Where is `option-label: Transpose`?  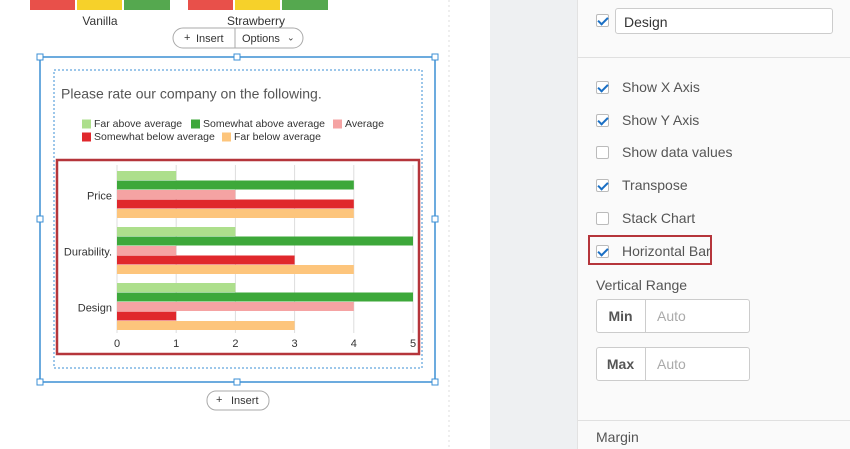 option-label: Transpose is located at coordinates (655, 185).